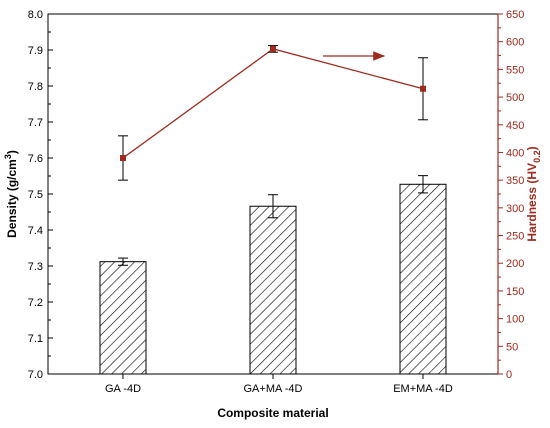 This screenshot has height=428, width=550. Describe the element at coordinates (35, 123) in the screenshot. I see `left-tick-label: 7.7` at that location.